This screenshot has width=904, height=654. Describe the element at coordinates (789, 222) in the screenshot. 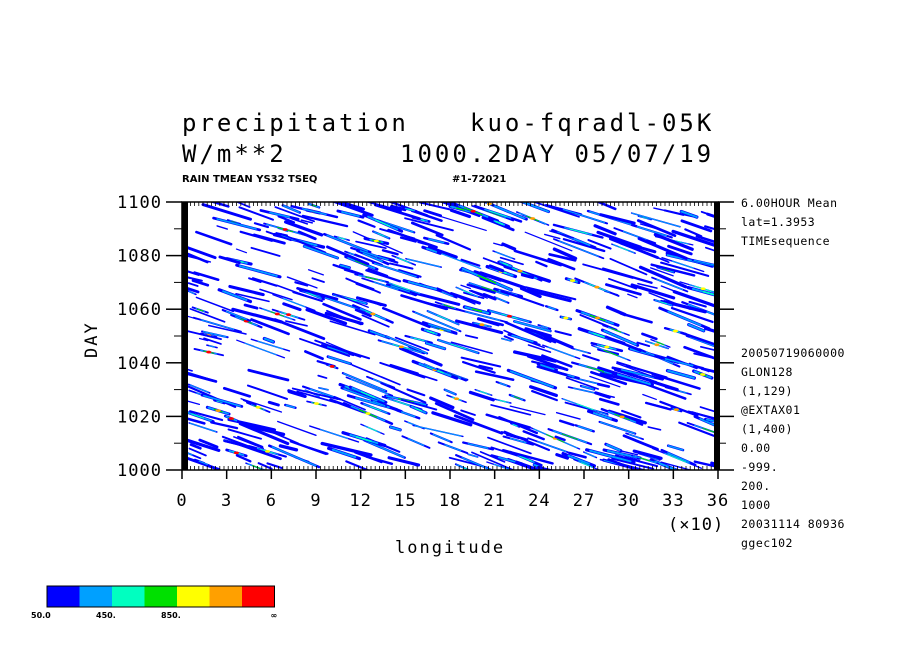

I see `side-info-top: 6.00HOUR Mean lat=1.3953 TIMEsequence` at that location.